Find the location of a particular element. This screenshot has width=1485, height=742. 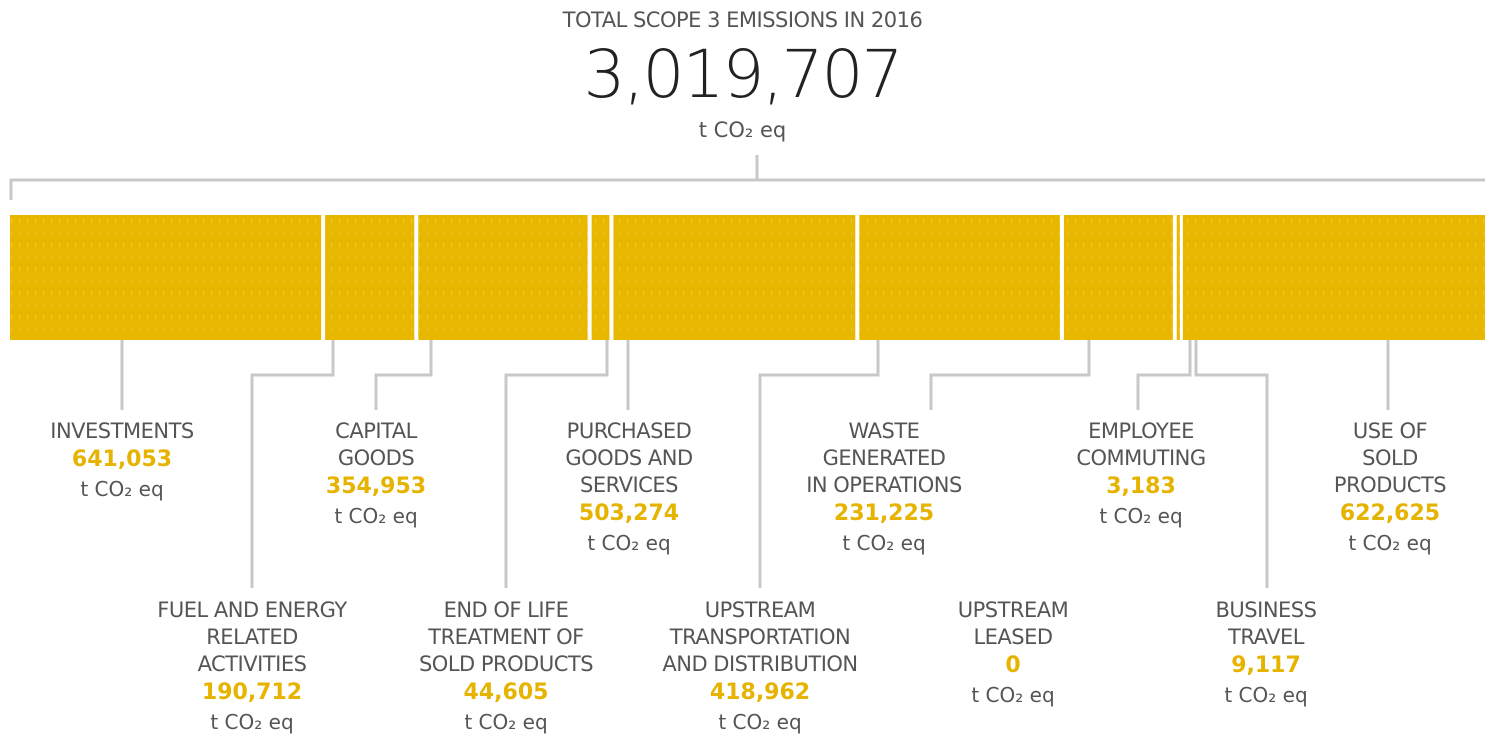

category-name: WASTE GENERATED IN OPERATIONS is located at coordinates (884, 458).